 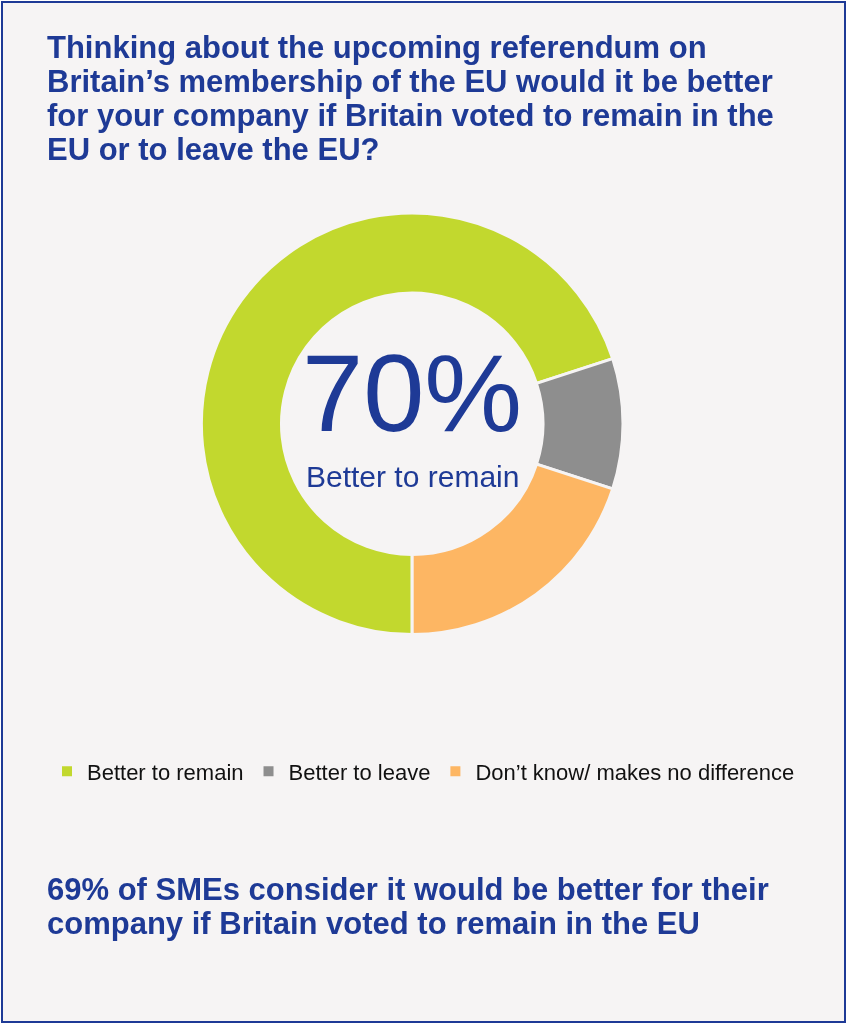 What do you see at coordinates (412, 392) in the screenshot?
I see `text: 70%` at bounding box center [412, 392].